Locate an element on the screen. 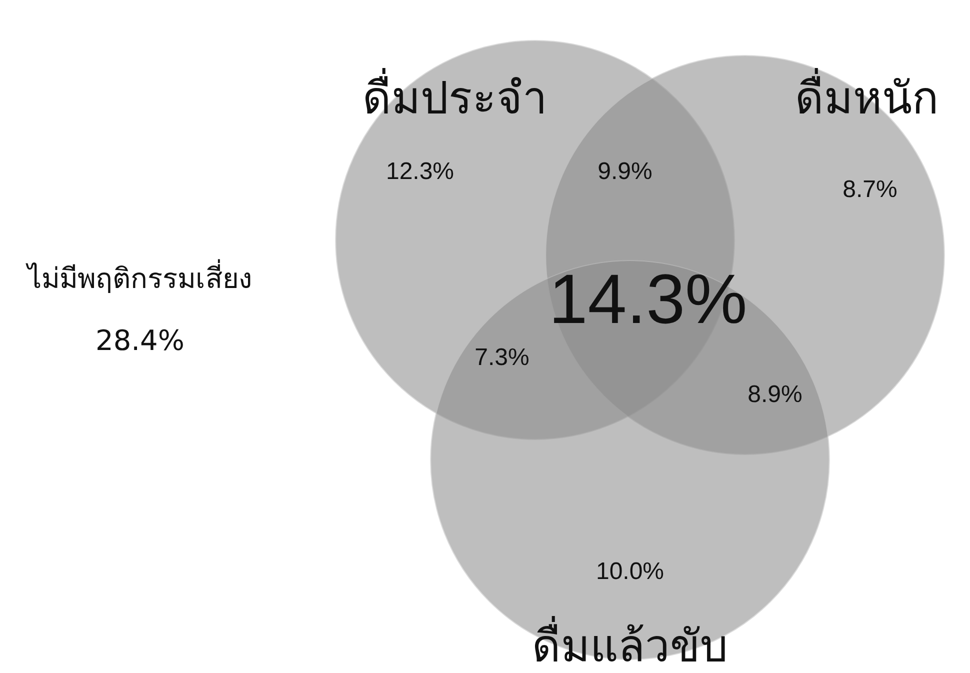  category-label: ไม่มีพฤติกรรมเสี่ยง is located at coordinates (139, 277).